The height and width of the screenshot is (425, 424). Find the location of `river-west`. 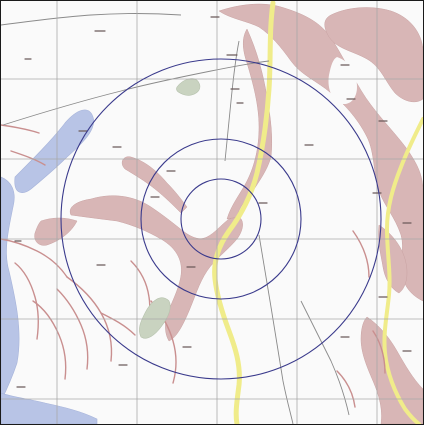

river-west is located at coordinates (10, 289).